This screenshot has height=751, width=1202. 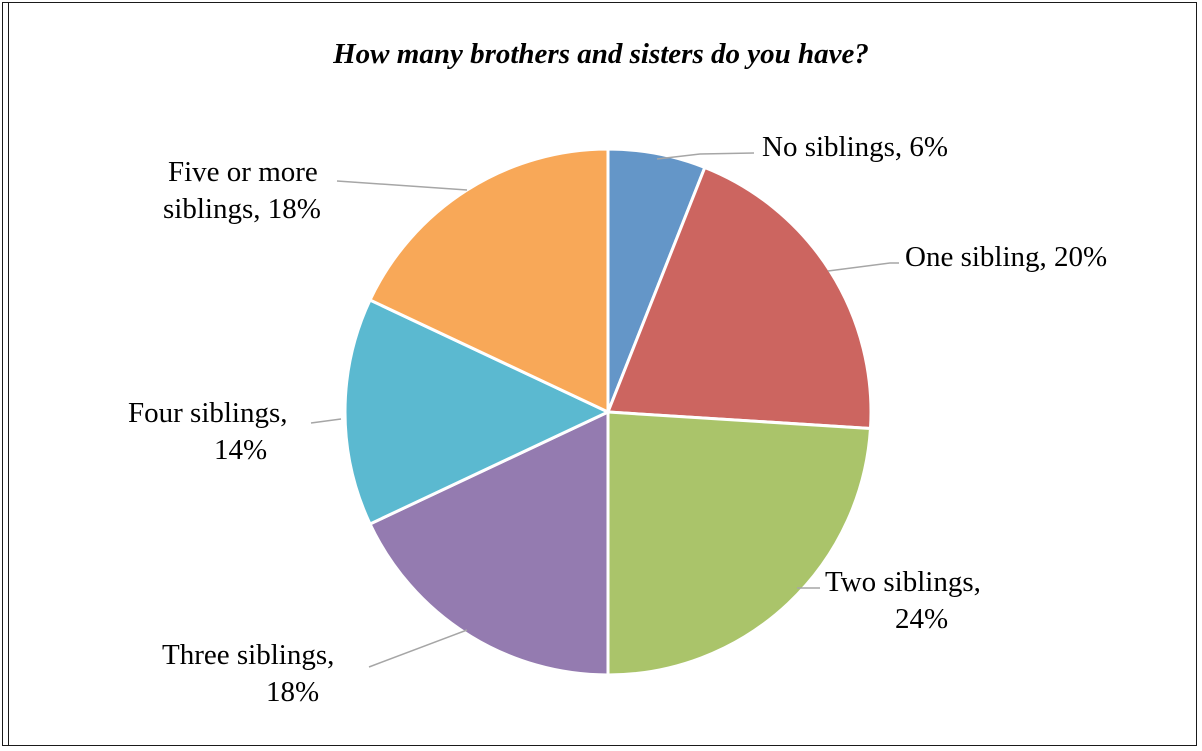 I want to click on data-label-three-siblings-line-1: Three siblings,, so click(x=248, y=655).